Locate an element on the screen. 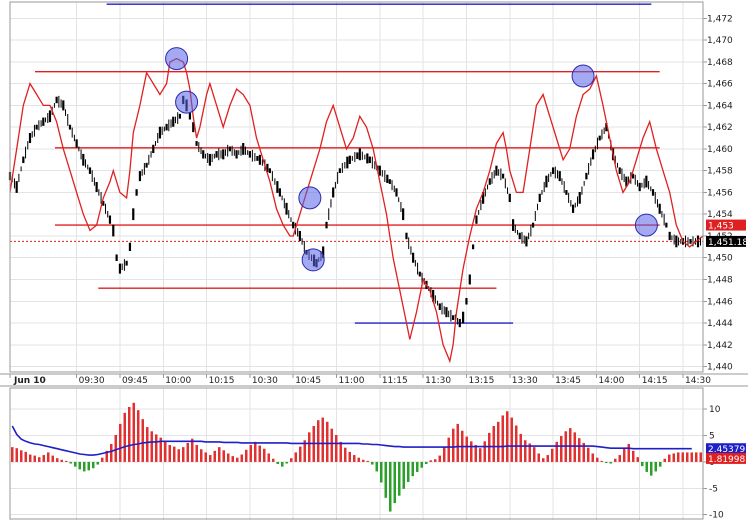 The image size is (748, 524). time-axis-label: 10:45 is located at coordinates (308, 381).